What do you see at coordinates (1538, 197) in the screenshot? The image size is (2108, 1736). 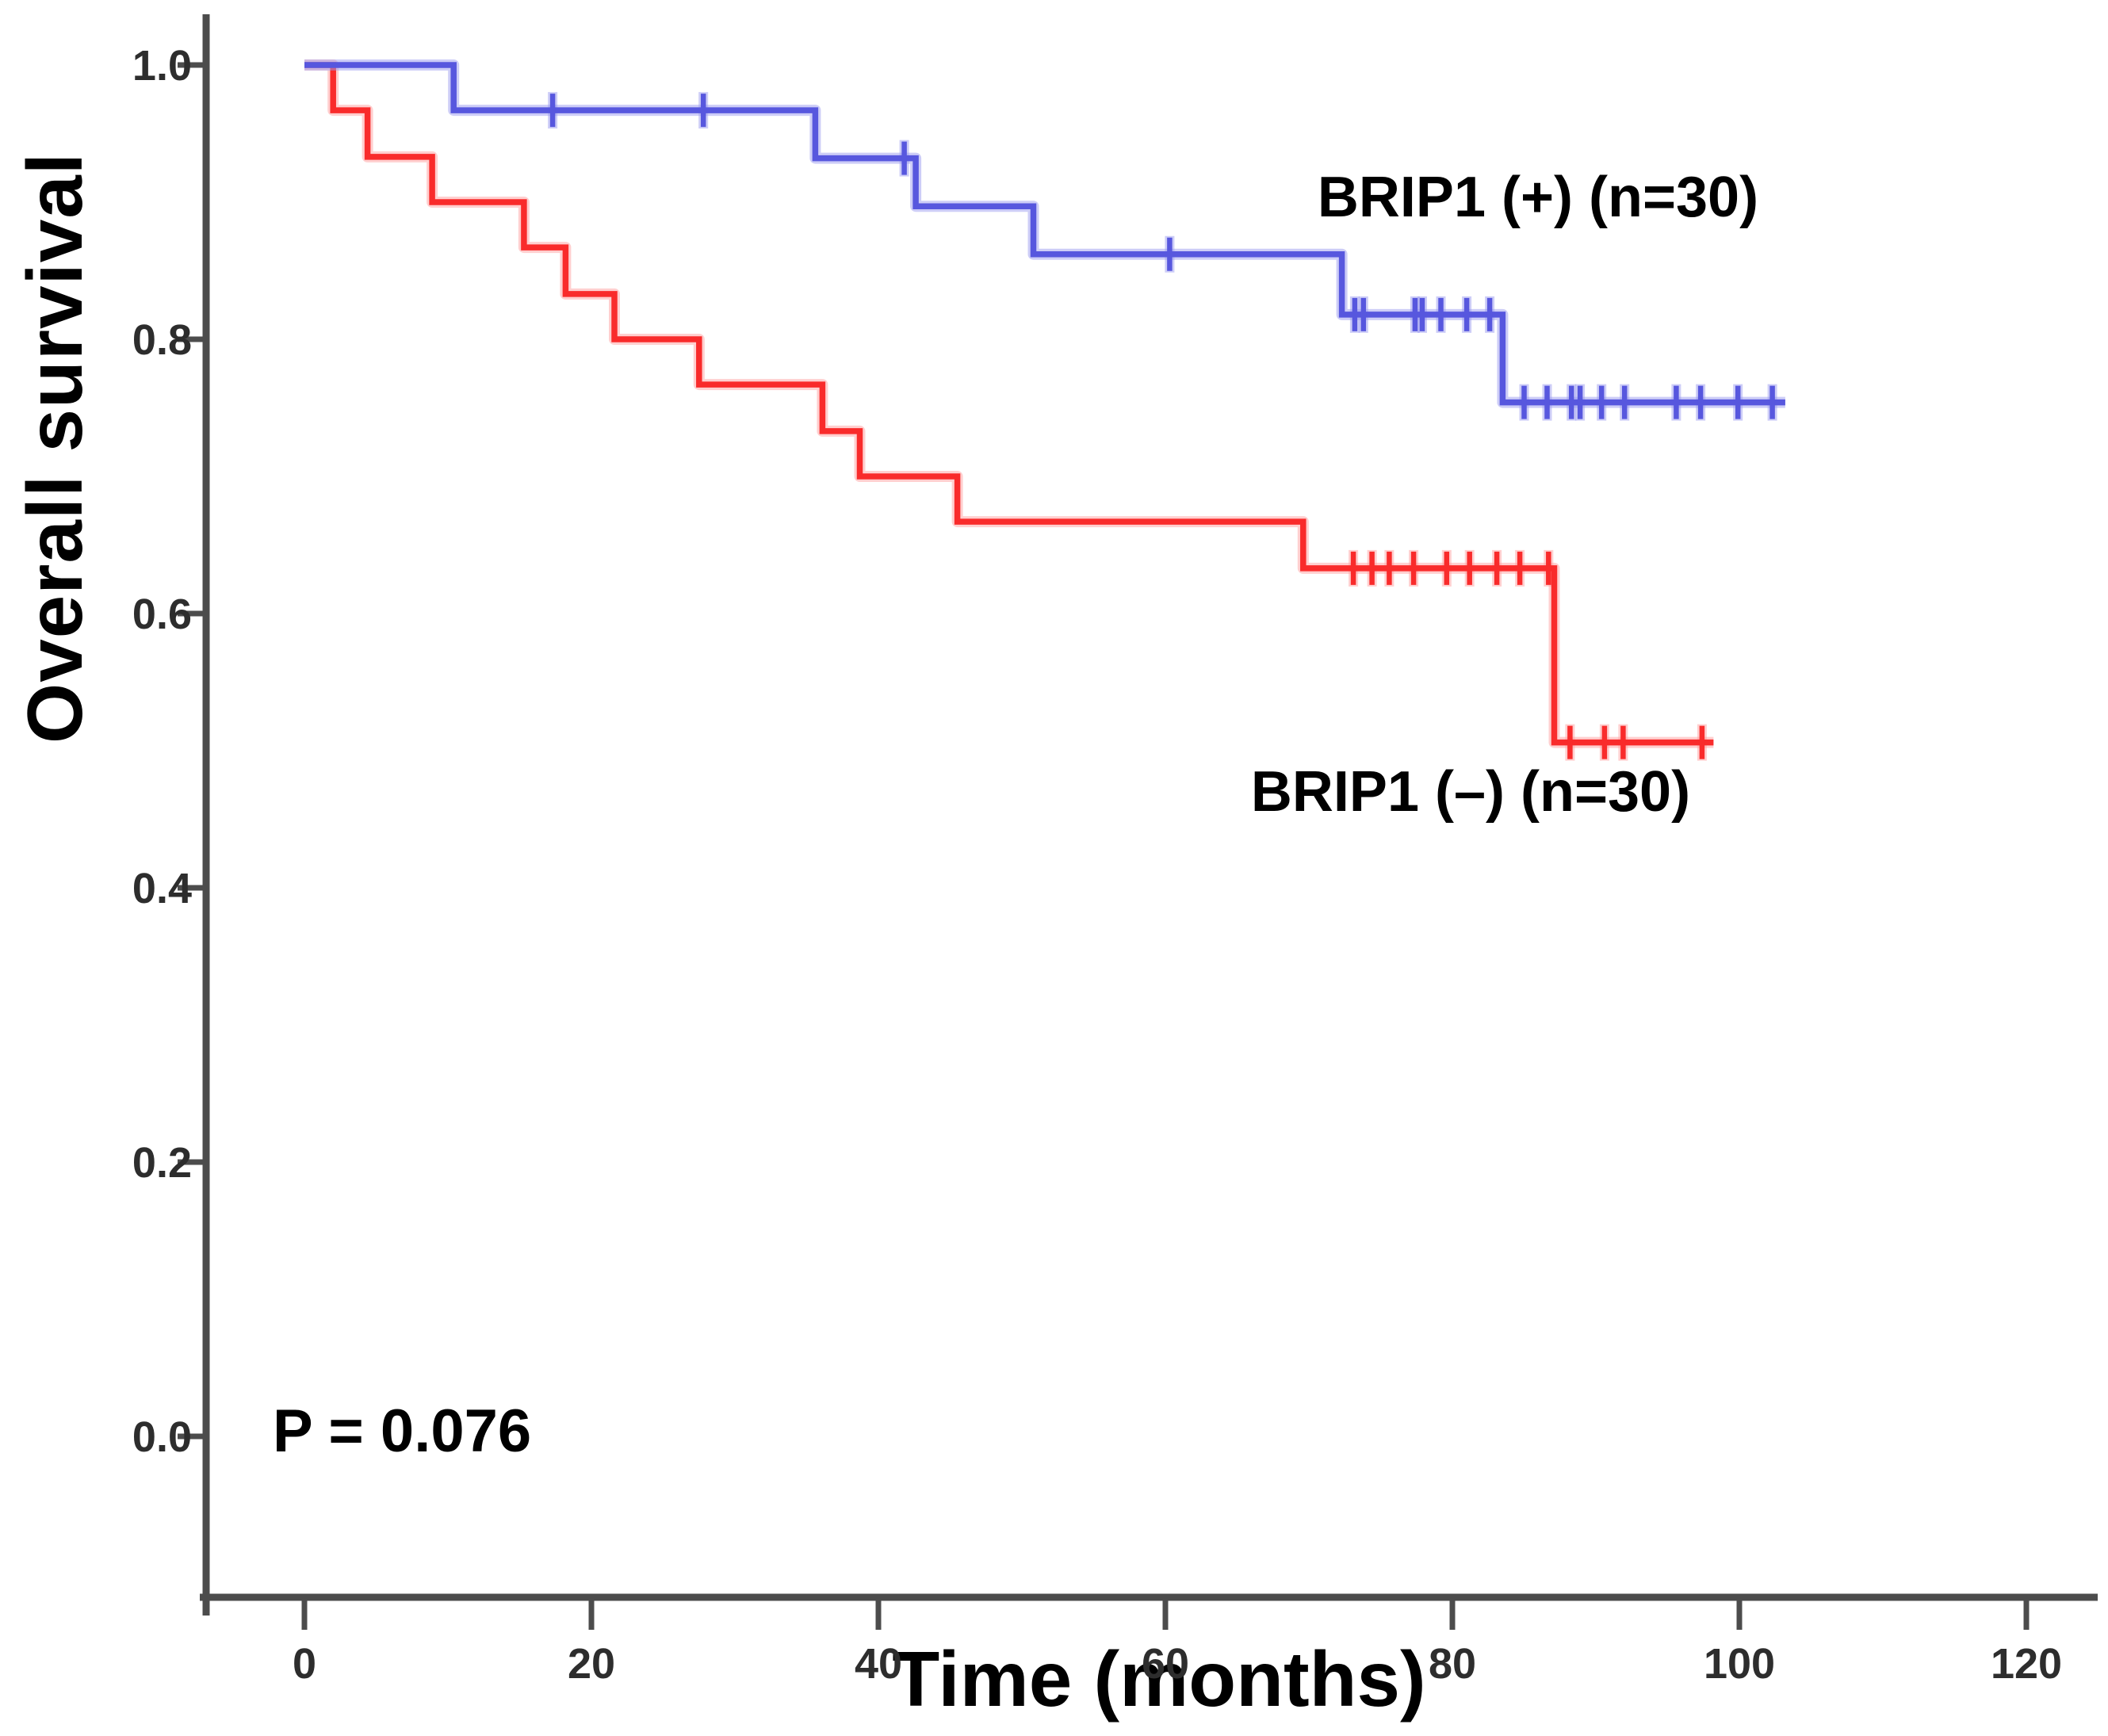 I see `series-label-brip1-positive: BRIP1 (+) (n=30)` at bounding box center [1538, 197].